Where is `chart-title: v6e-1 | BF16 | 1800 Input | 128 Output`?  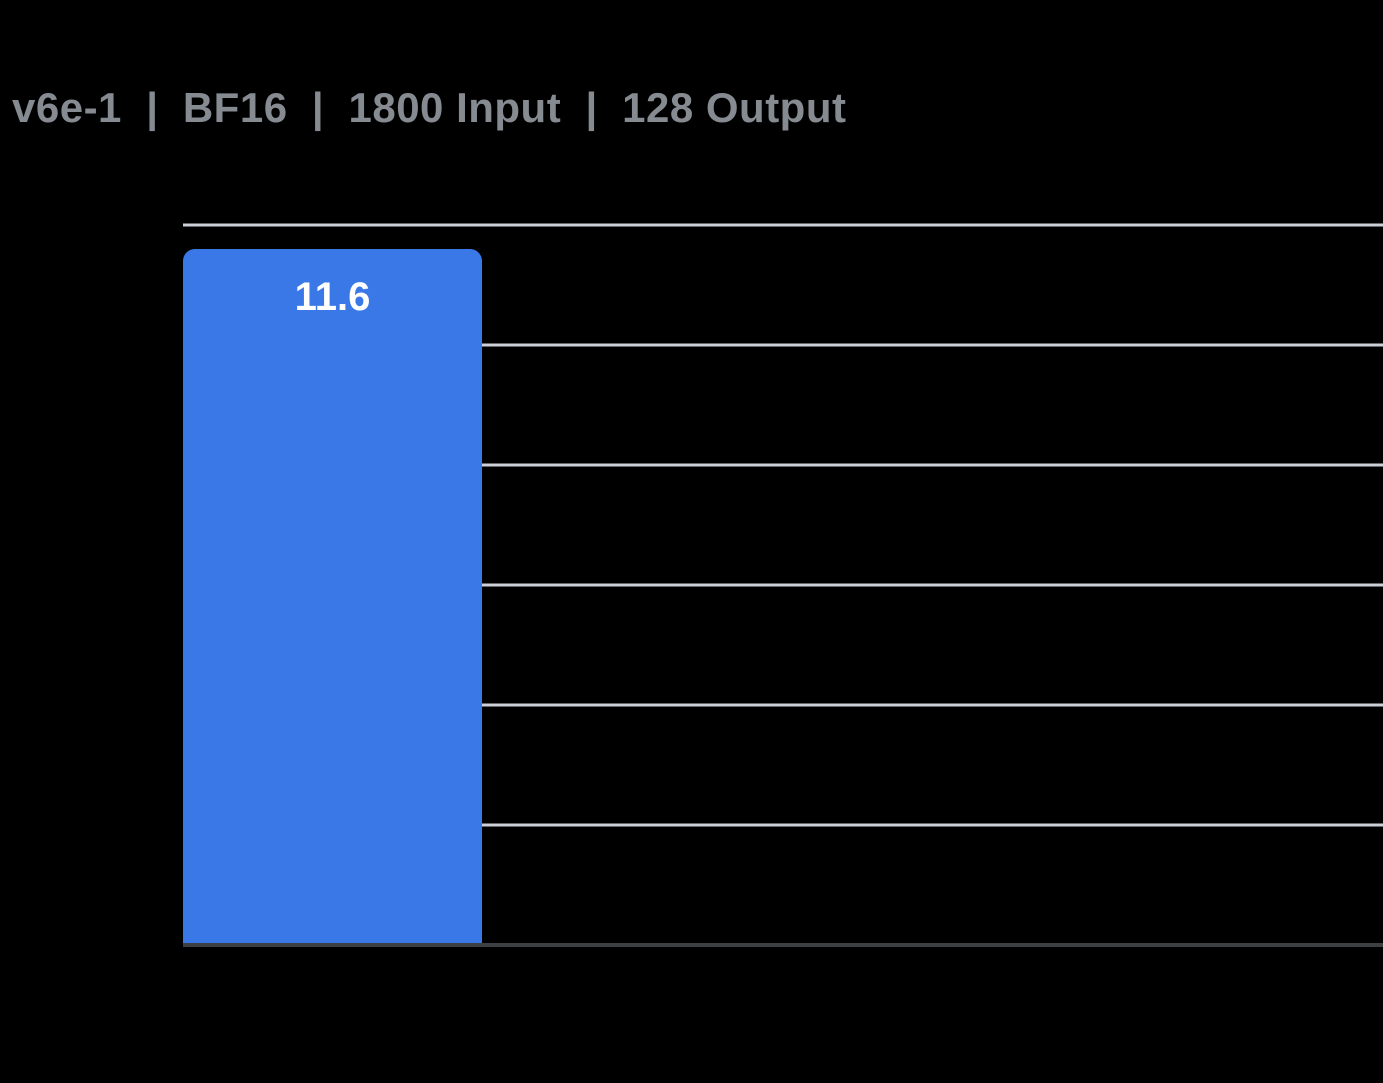 chart-title: v6e-1 | BF16 | 1800 Input | 128 Output is located at coordinates (429, 107).